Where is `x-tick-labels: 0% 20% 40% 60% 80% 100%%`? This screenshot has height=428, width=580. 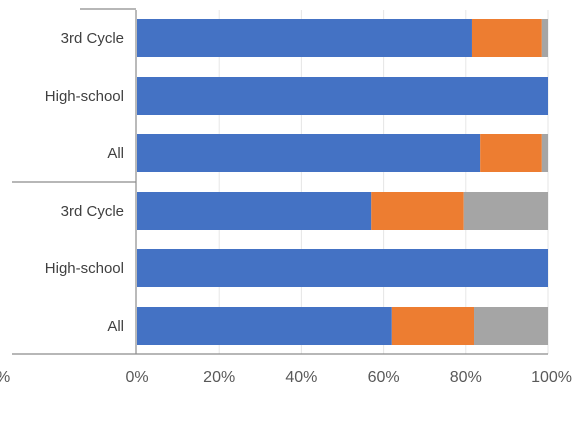
x-tick-labels: 0% 20% 40% 60% 80% 100%% is located at coordinates (286, 377).